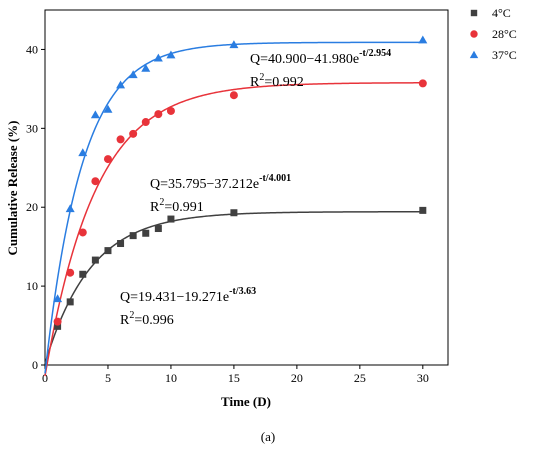  I want to click on fit-r-squared: R2=0.996, so click(147, 319).